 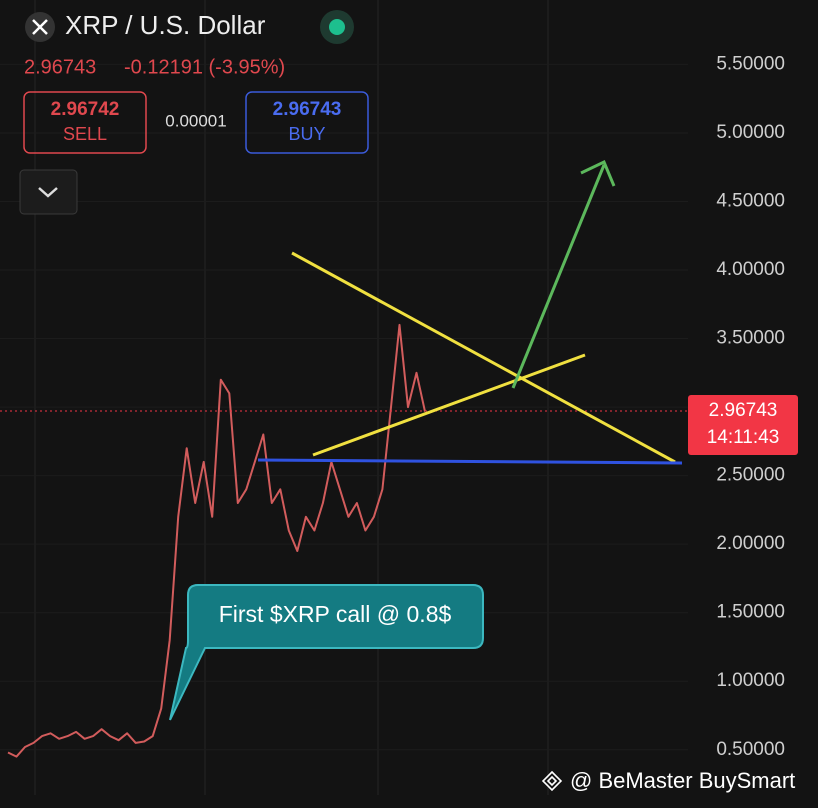 I want to click on dropdown-button, so click(x=48, y=192).